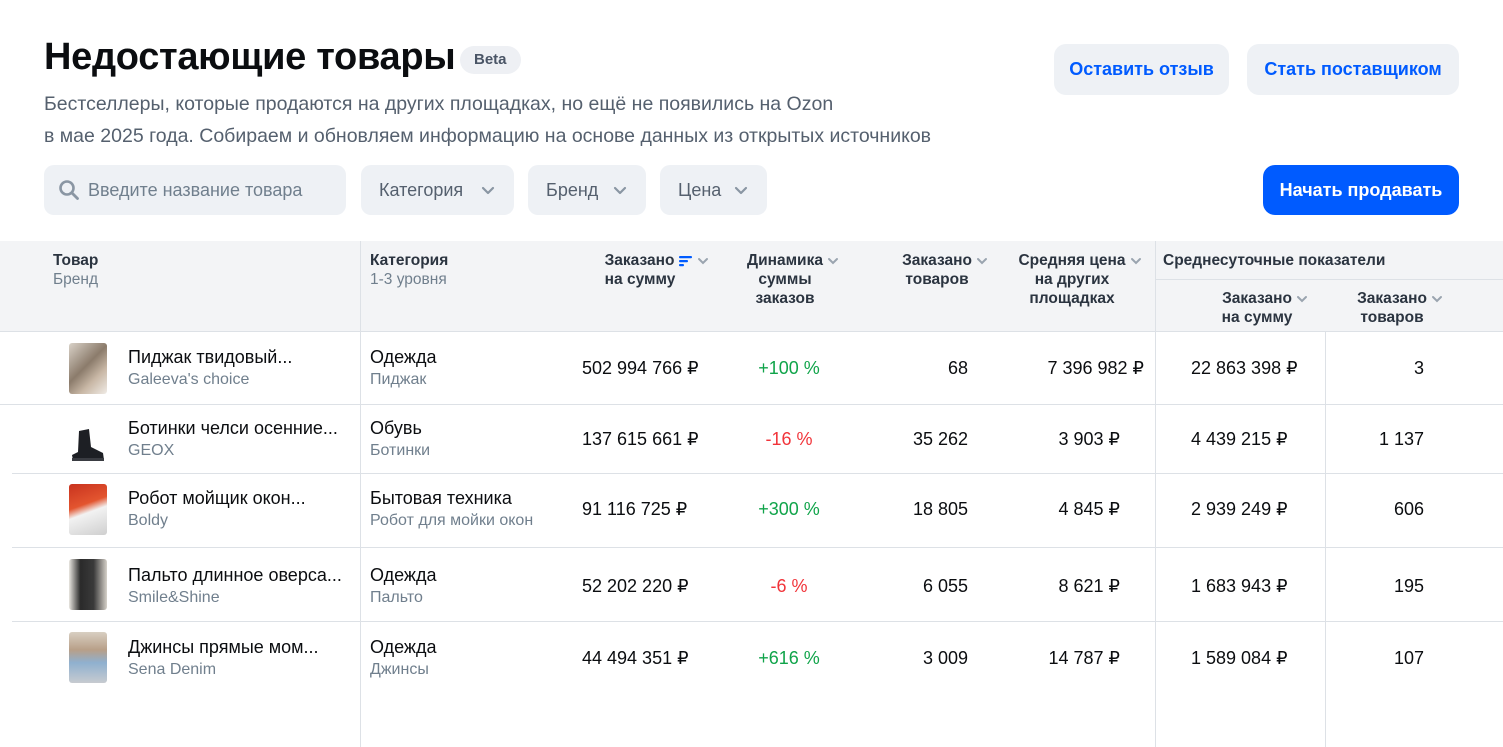 The image size is (1503, 747). What do you see at coordinates (940, 439) in the screenshot?
I see `ordered-items: 35 262` at bounding box center [940, 439].